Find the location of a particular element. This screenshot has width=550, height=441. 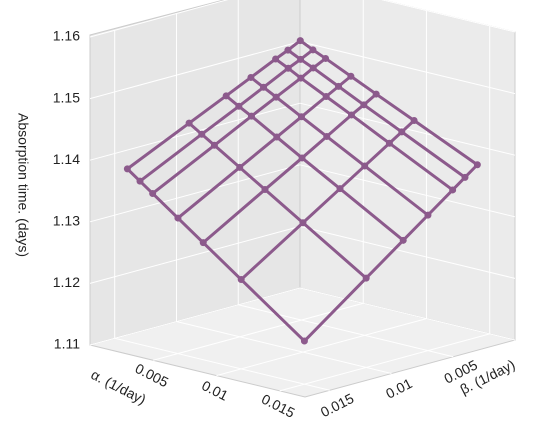

z-tick-label: 1.14 is located at coordinates (66, 159).